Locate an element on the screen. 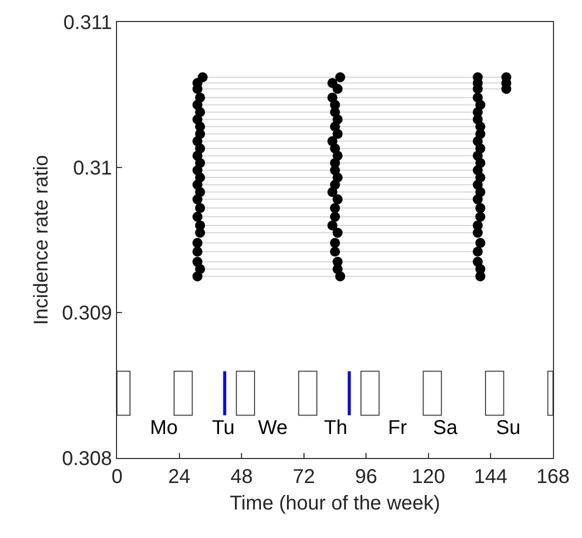 The height and width of the screenshot is (538, 582). y-tick-label: 0.308 is located at coordinates (87, 459).